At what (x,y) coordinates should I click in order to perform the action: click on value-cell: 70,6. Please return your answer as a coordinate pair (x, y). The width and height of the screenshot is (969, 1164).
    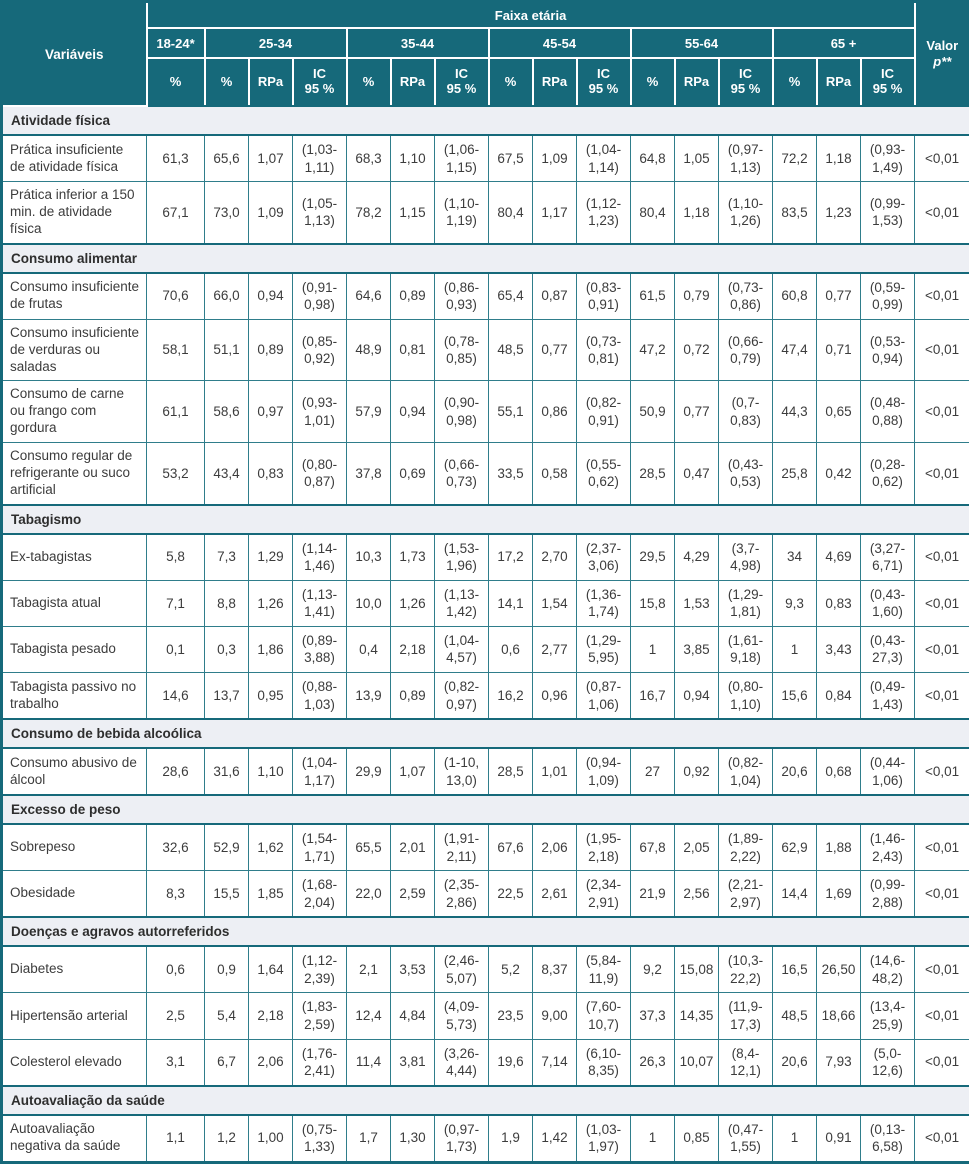
    Looking at the image, I should click on (176, 296).